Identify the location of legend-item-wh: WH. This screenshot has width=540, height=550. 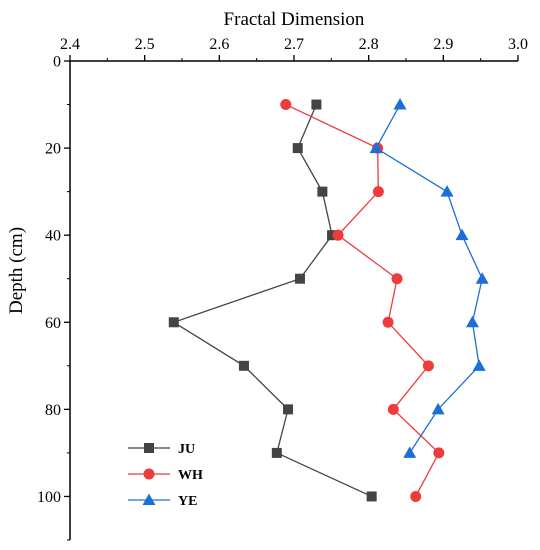
(165, 475).